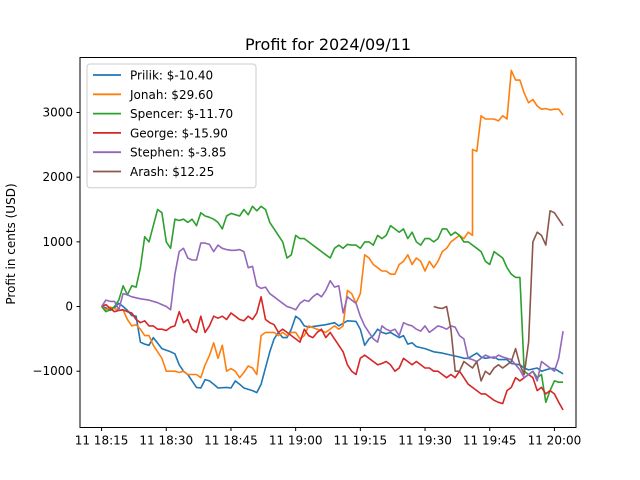  What do you see at coordinates (172, 172) in the screenshot?
I see `legend-label-arash: Arash: $12.25` at bounding box center [172, 172].